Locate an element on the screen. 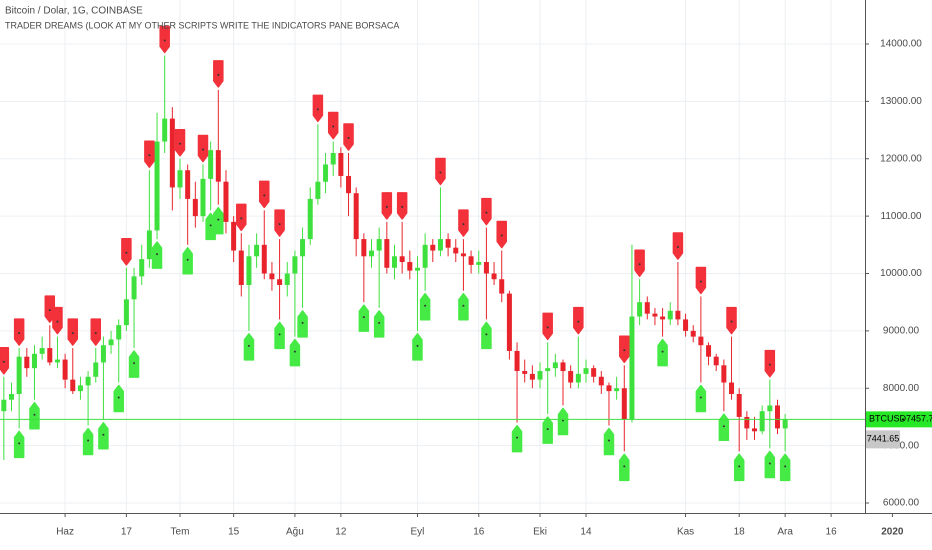 This screenshot has height=550, width=932. x-tick-label: 17 is located at coordinates (127, 532).